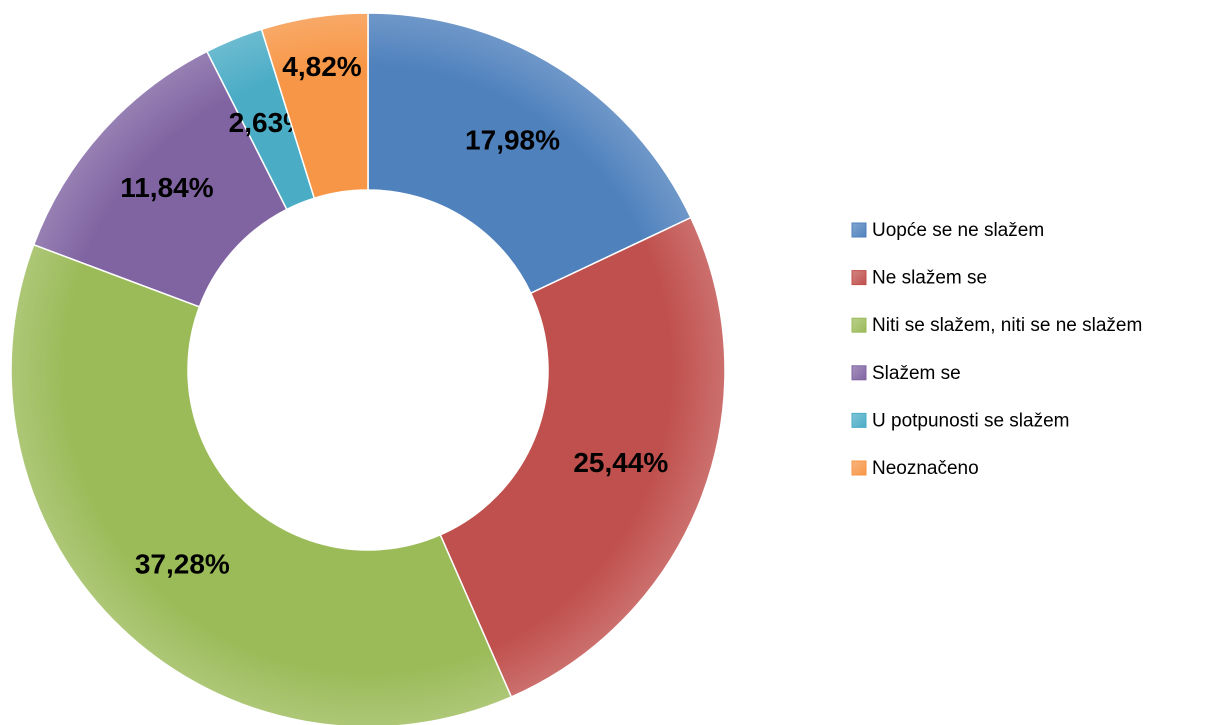 This screenshot has width=1221, height=725. What do you see at coordinates (182, 563) in the screenshot?
I see `value-label: 37,28%` at bounding box center [182, 563].